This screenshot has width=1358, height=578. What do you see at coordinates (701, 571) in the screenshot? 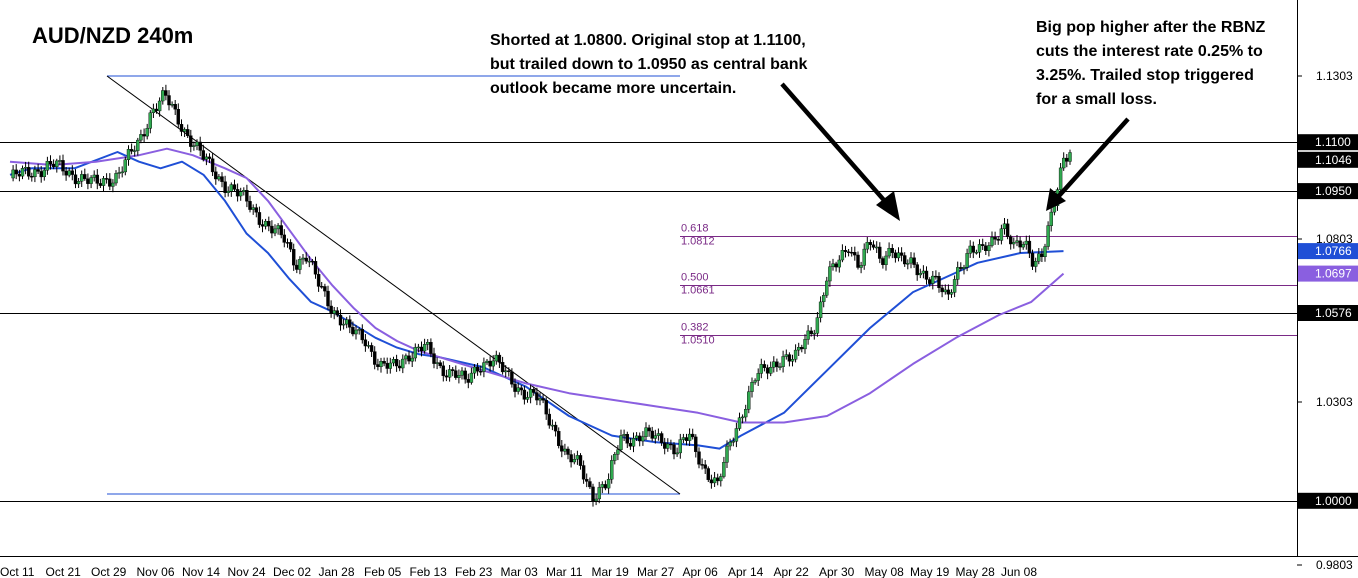
I see `x-tick-label: Apr 06` at bounding box center [701, 571].